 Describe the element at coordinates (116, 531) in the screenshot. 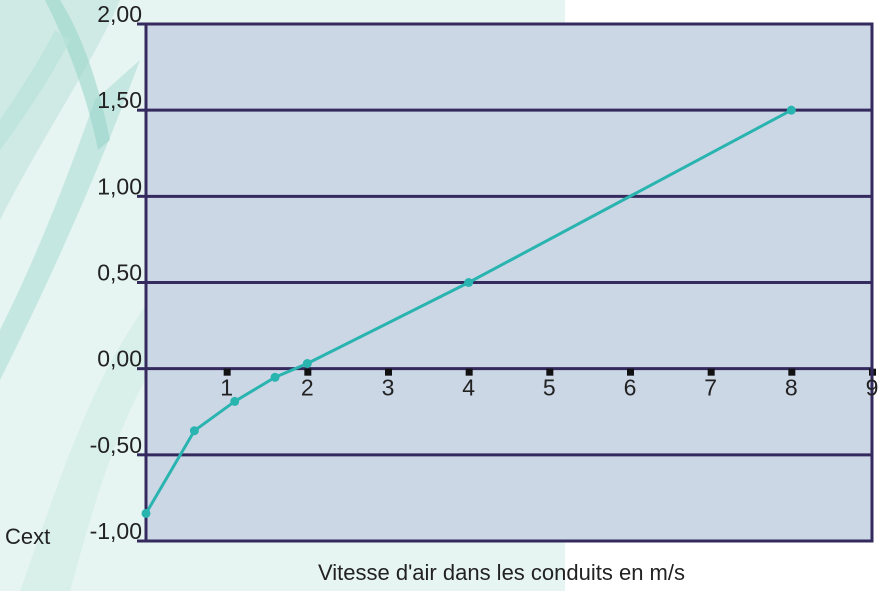

I see `y-tick-label: -1,00` at that location.